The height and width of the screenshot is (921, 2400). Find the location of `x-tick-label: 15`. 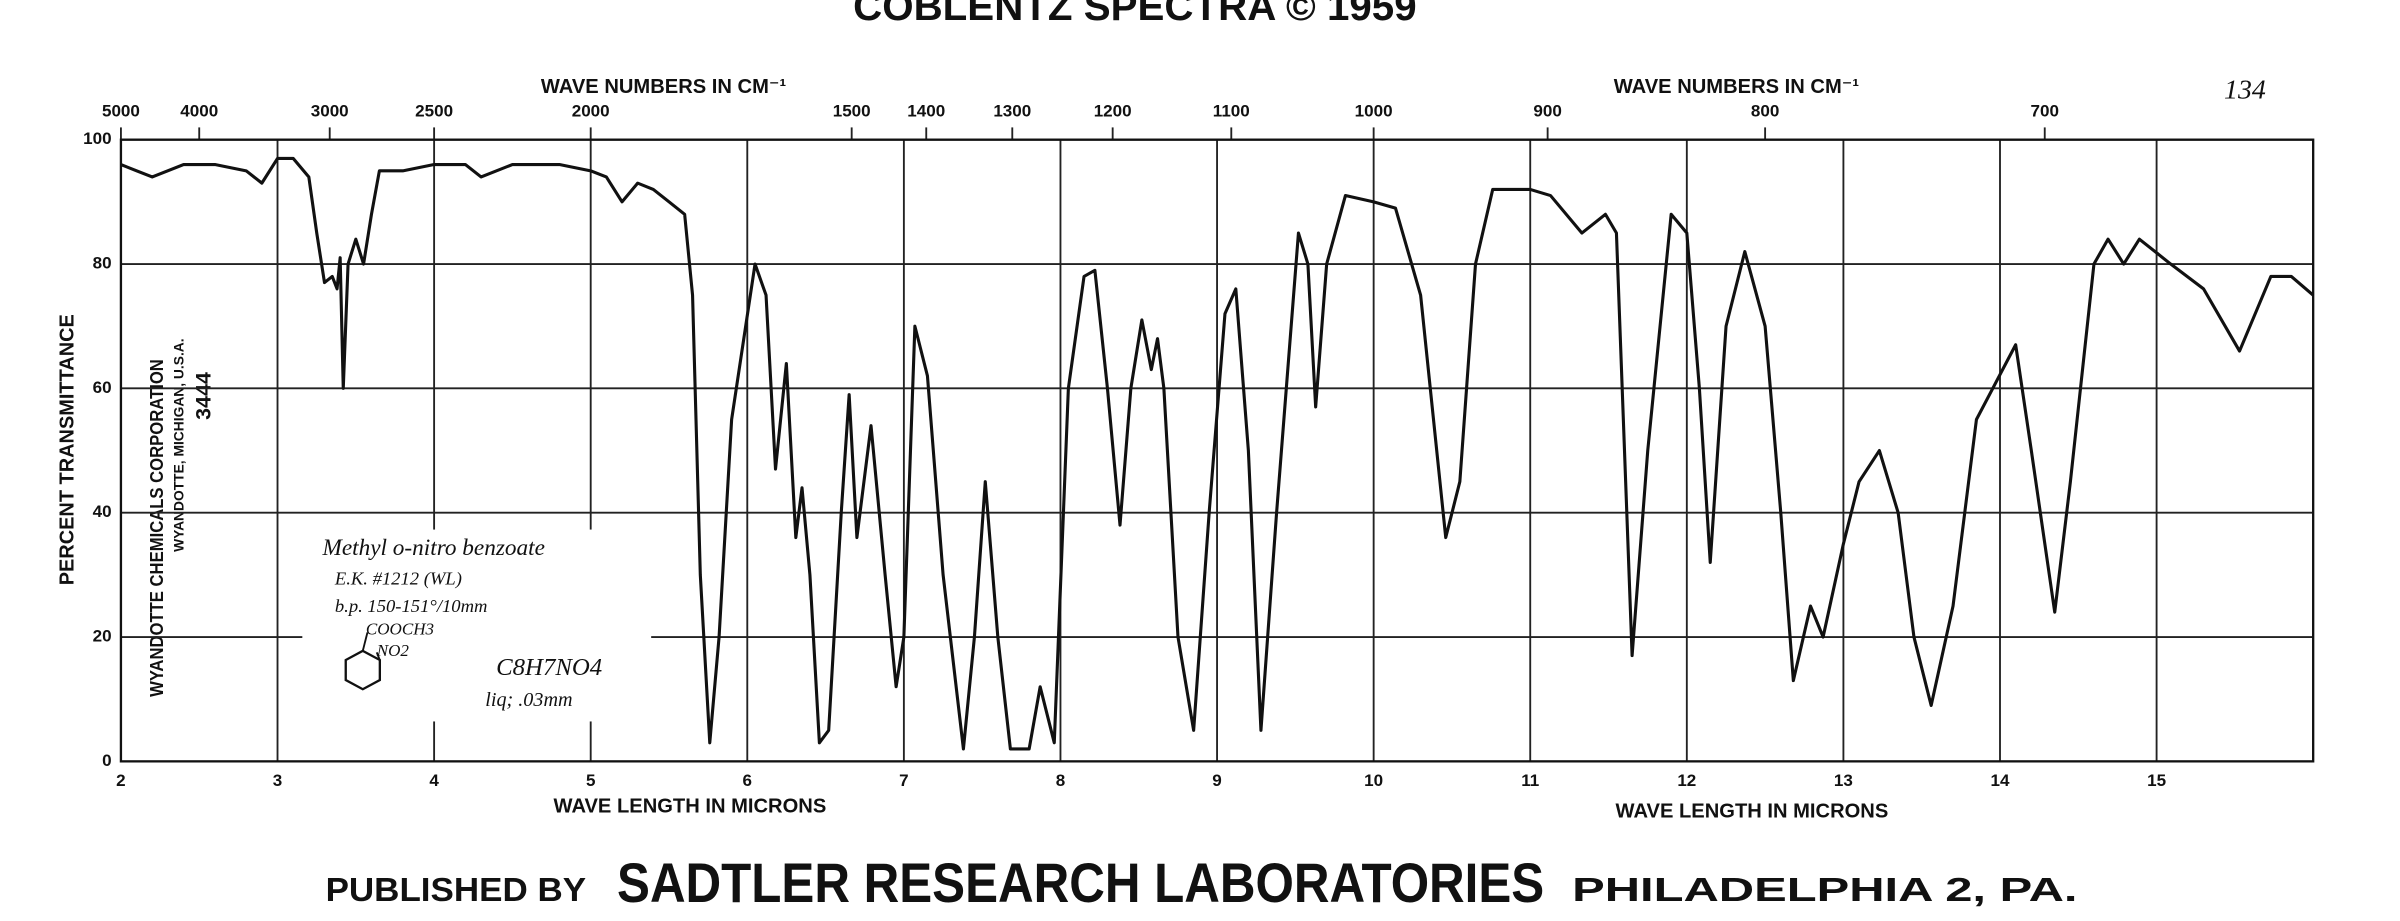

x-tick-label: 15 is located at coordinates (2156, 780).